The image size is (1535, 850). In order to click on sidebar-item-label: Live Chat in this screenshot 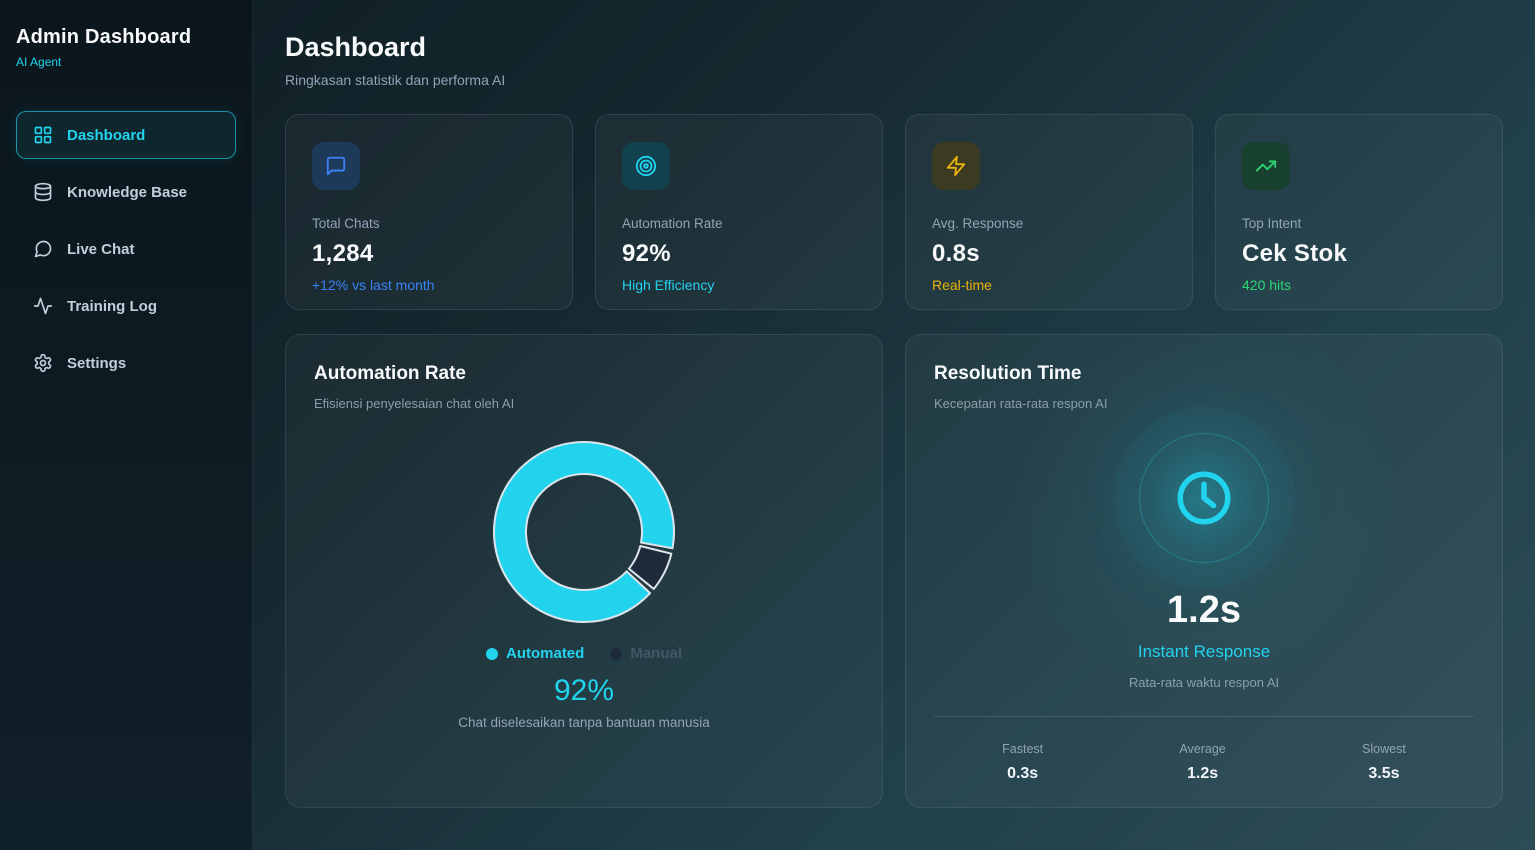, I will do `click(101, 249)`.